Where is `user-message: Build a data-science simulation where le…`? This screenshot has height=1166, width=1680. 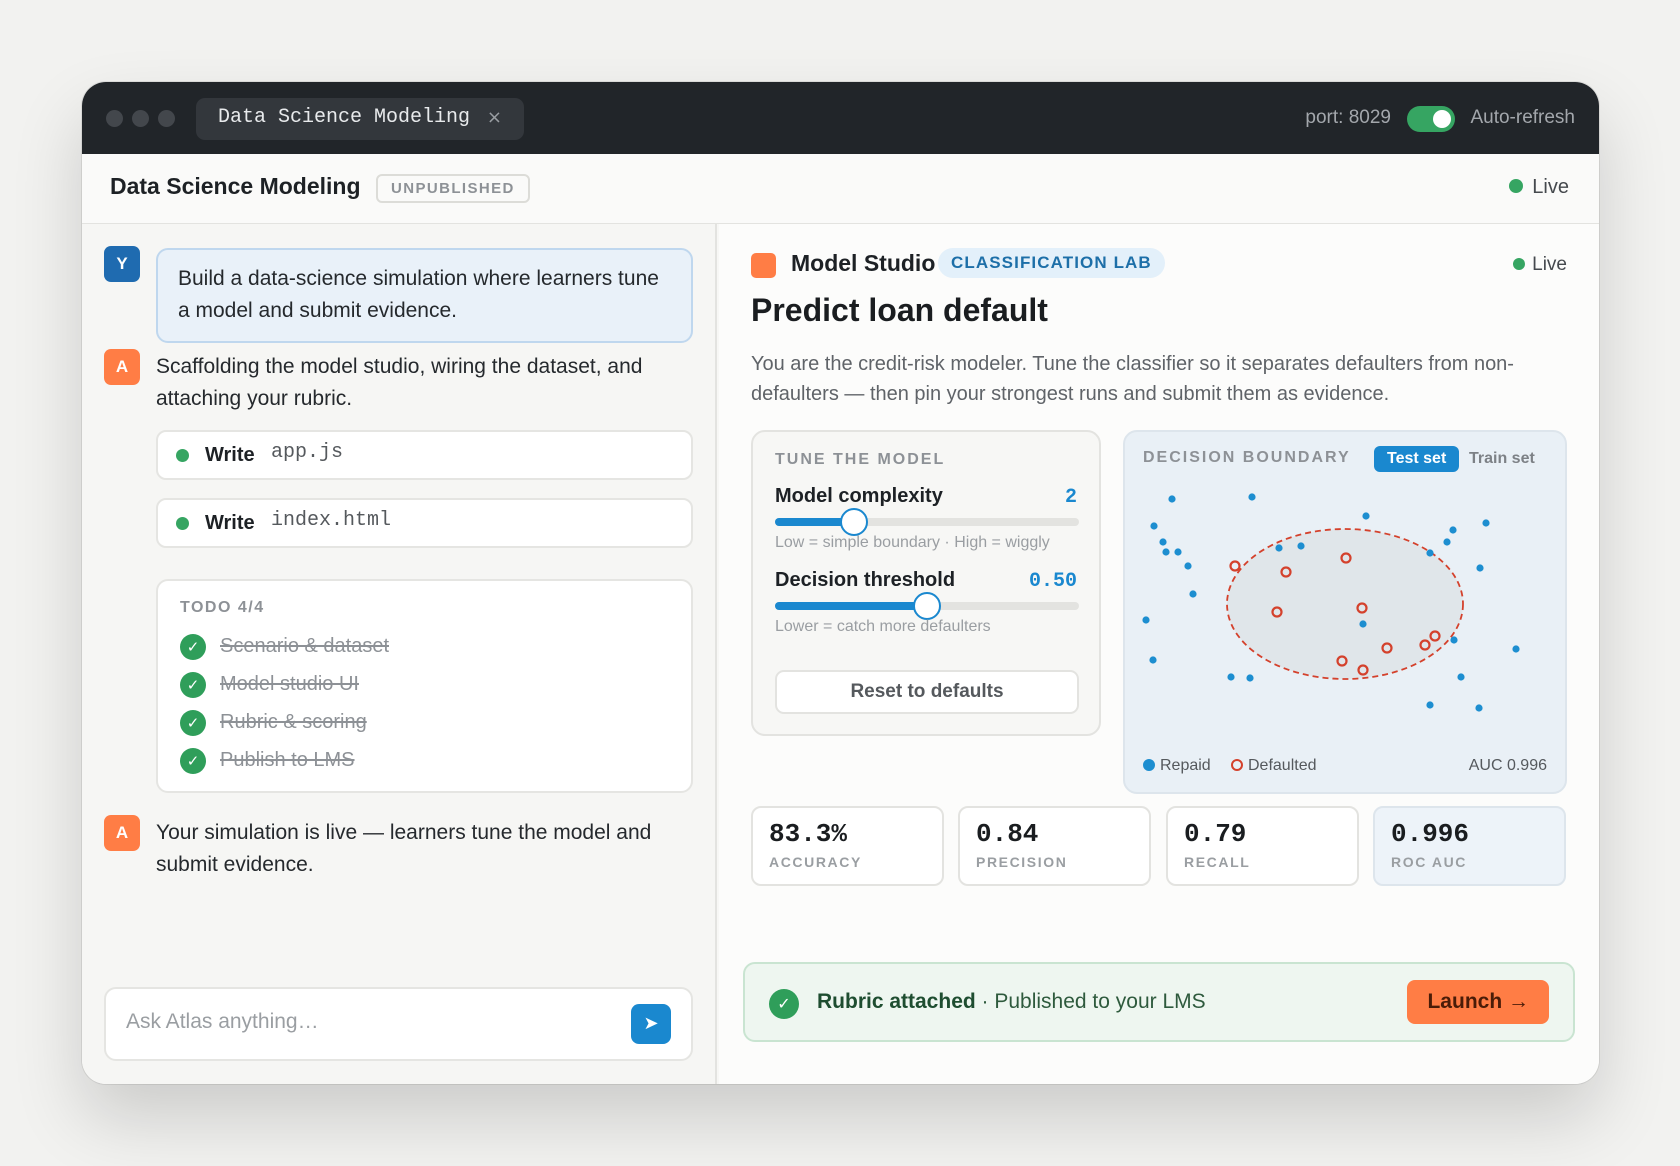
user-message: Build a data-science simulation where le… is located at coordinates (424, 295).